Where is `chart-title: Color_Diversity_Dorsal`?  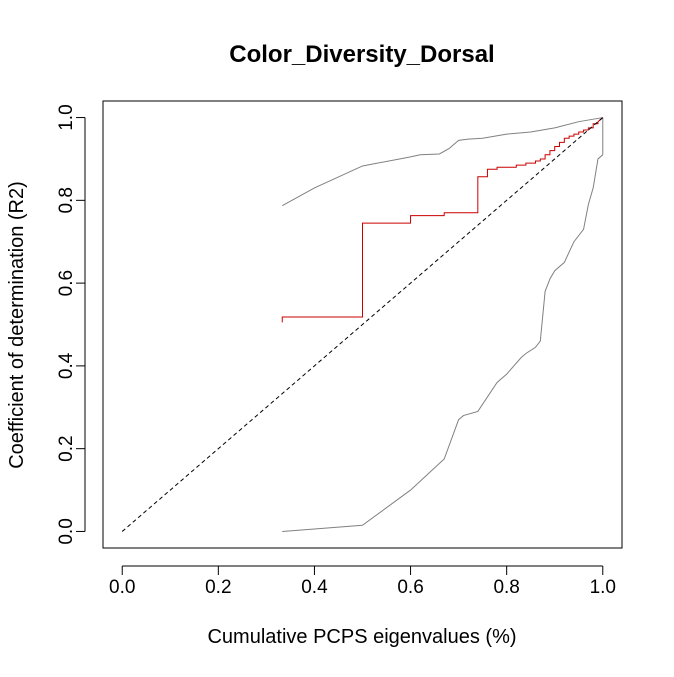 chart-title: Color_Diversity_Dorsal is located at coordinates (361, 54).